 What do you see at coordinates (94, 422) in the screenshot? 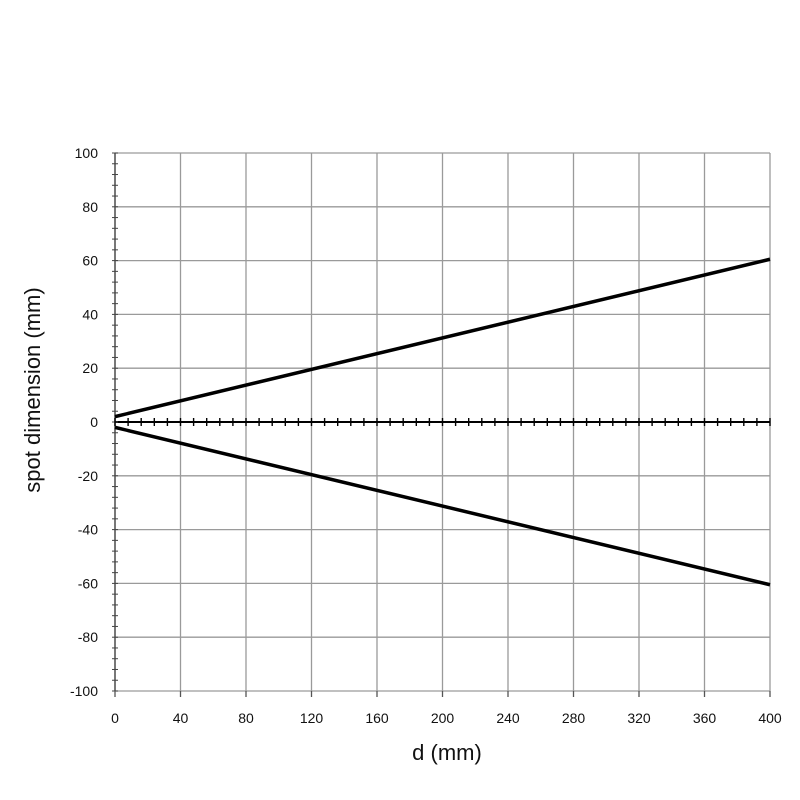
I see `y-tick-label: 0` at bounding box center [94, 422].